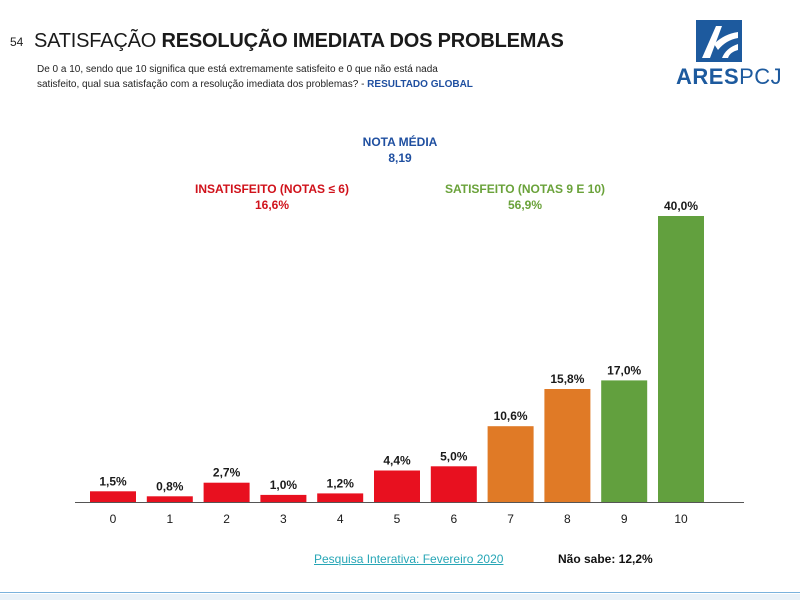  I want to click on dont-know-note: Não sabe: 12,2%, so click(605, 559).